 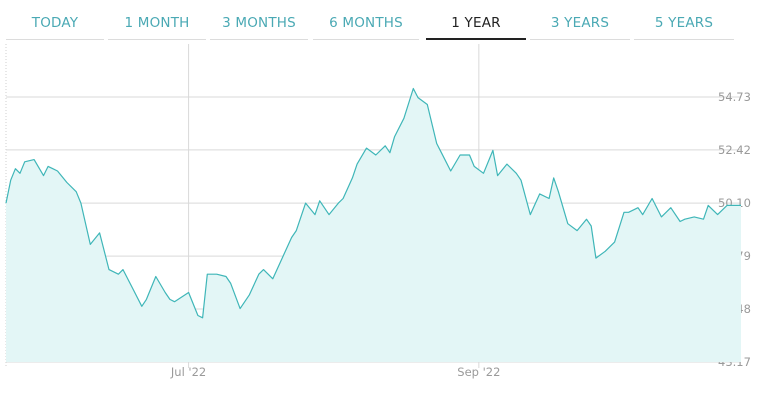 What do you see at coordinates (259, 20) in the screenshot?
I see `tab-3-months: 3 MONTHS` at bounding box center [259, 20].